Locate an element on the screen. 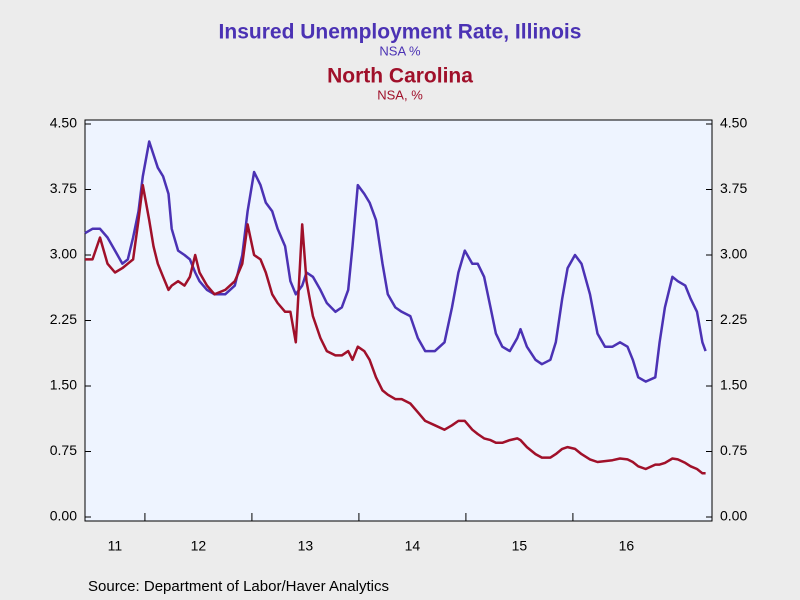  y-tick-label: 3.75 is located at coordinates (63, 188).